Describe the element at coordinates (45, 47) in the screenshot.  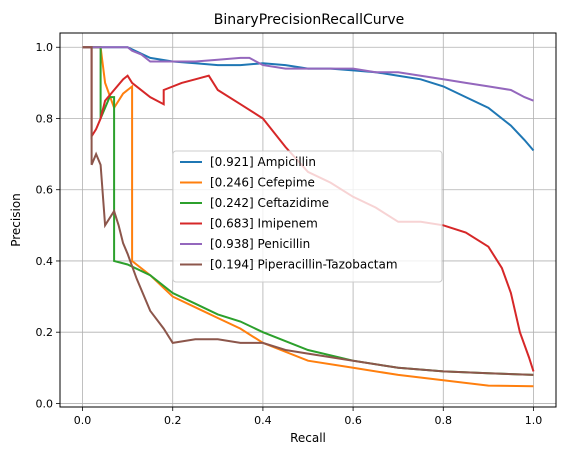
I see `y-tick-label: 1.0` at that location.